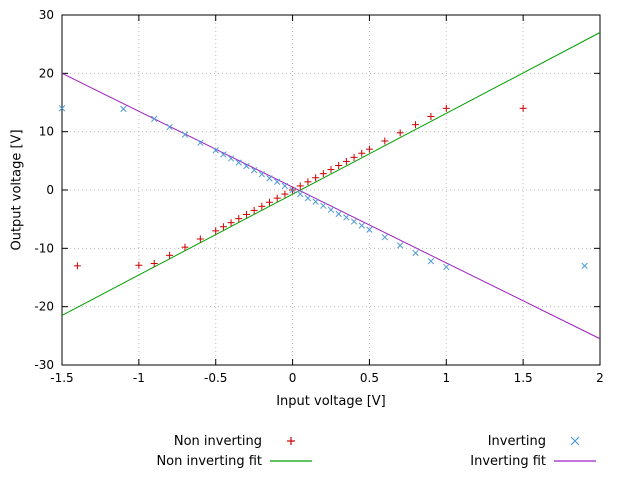 The width and height of the screenshot is (640, 480). Describe the element at coordinates (523, 378) in the screenshot. I see `svg-text: 1.5` at that location.